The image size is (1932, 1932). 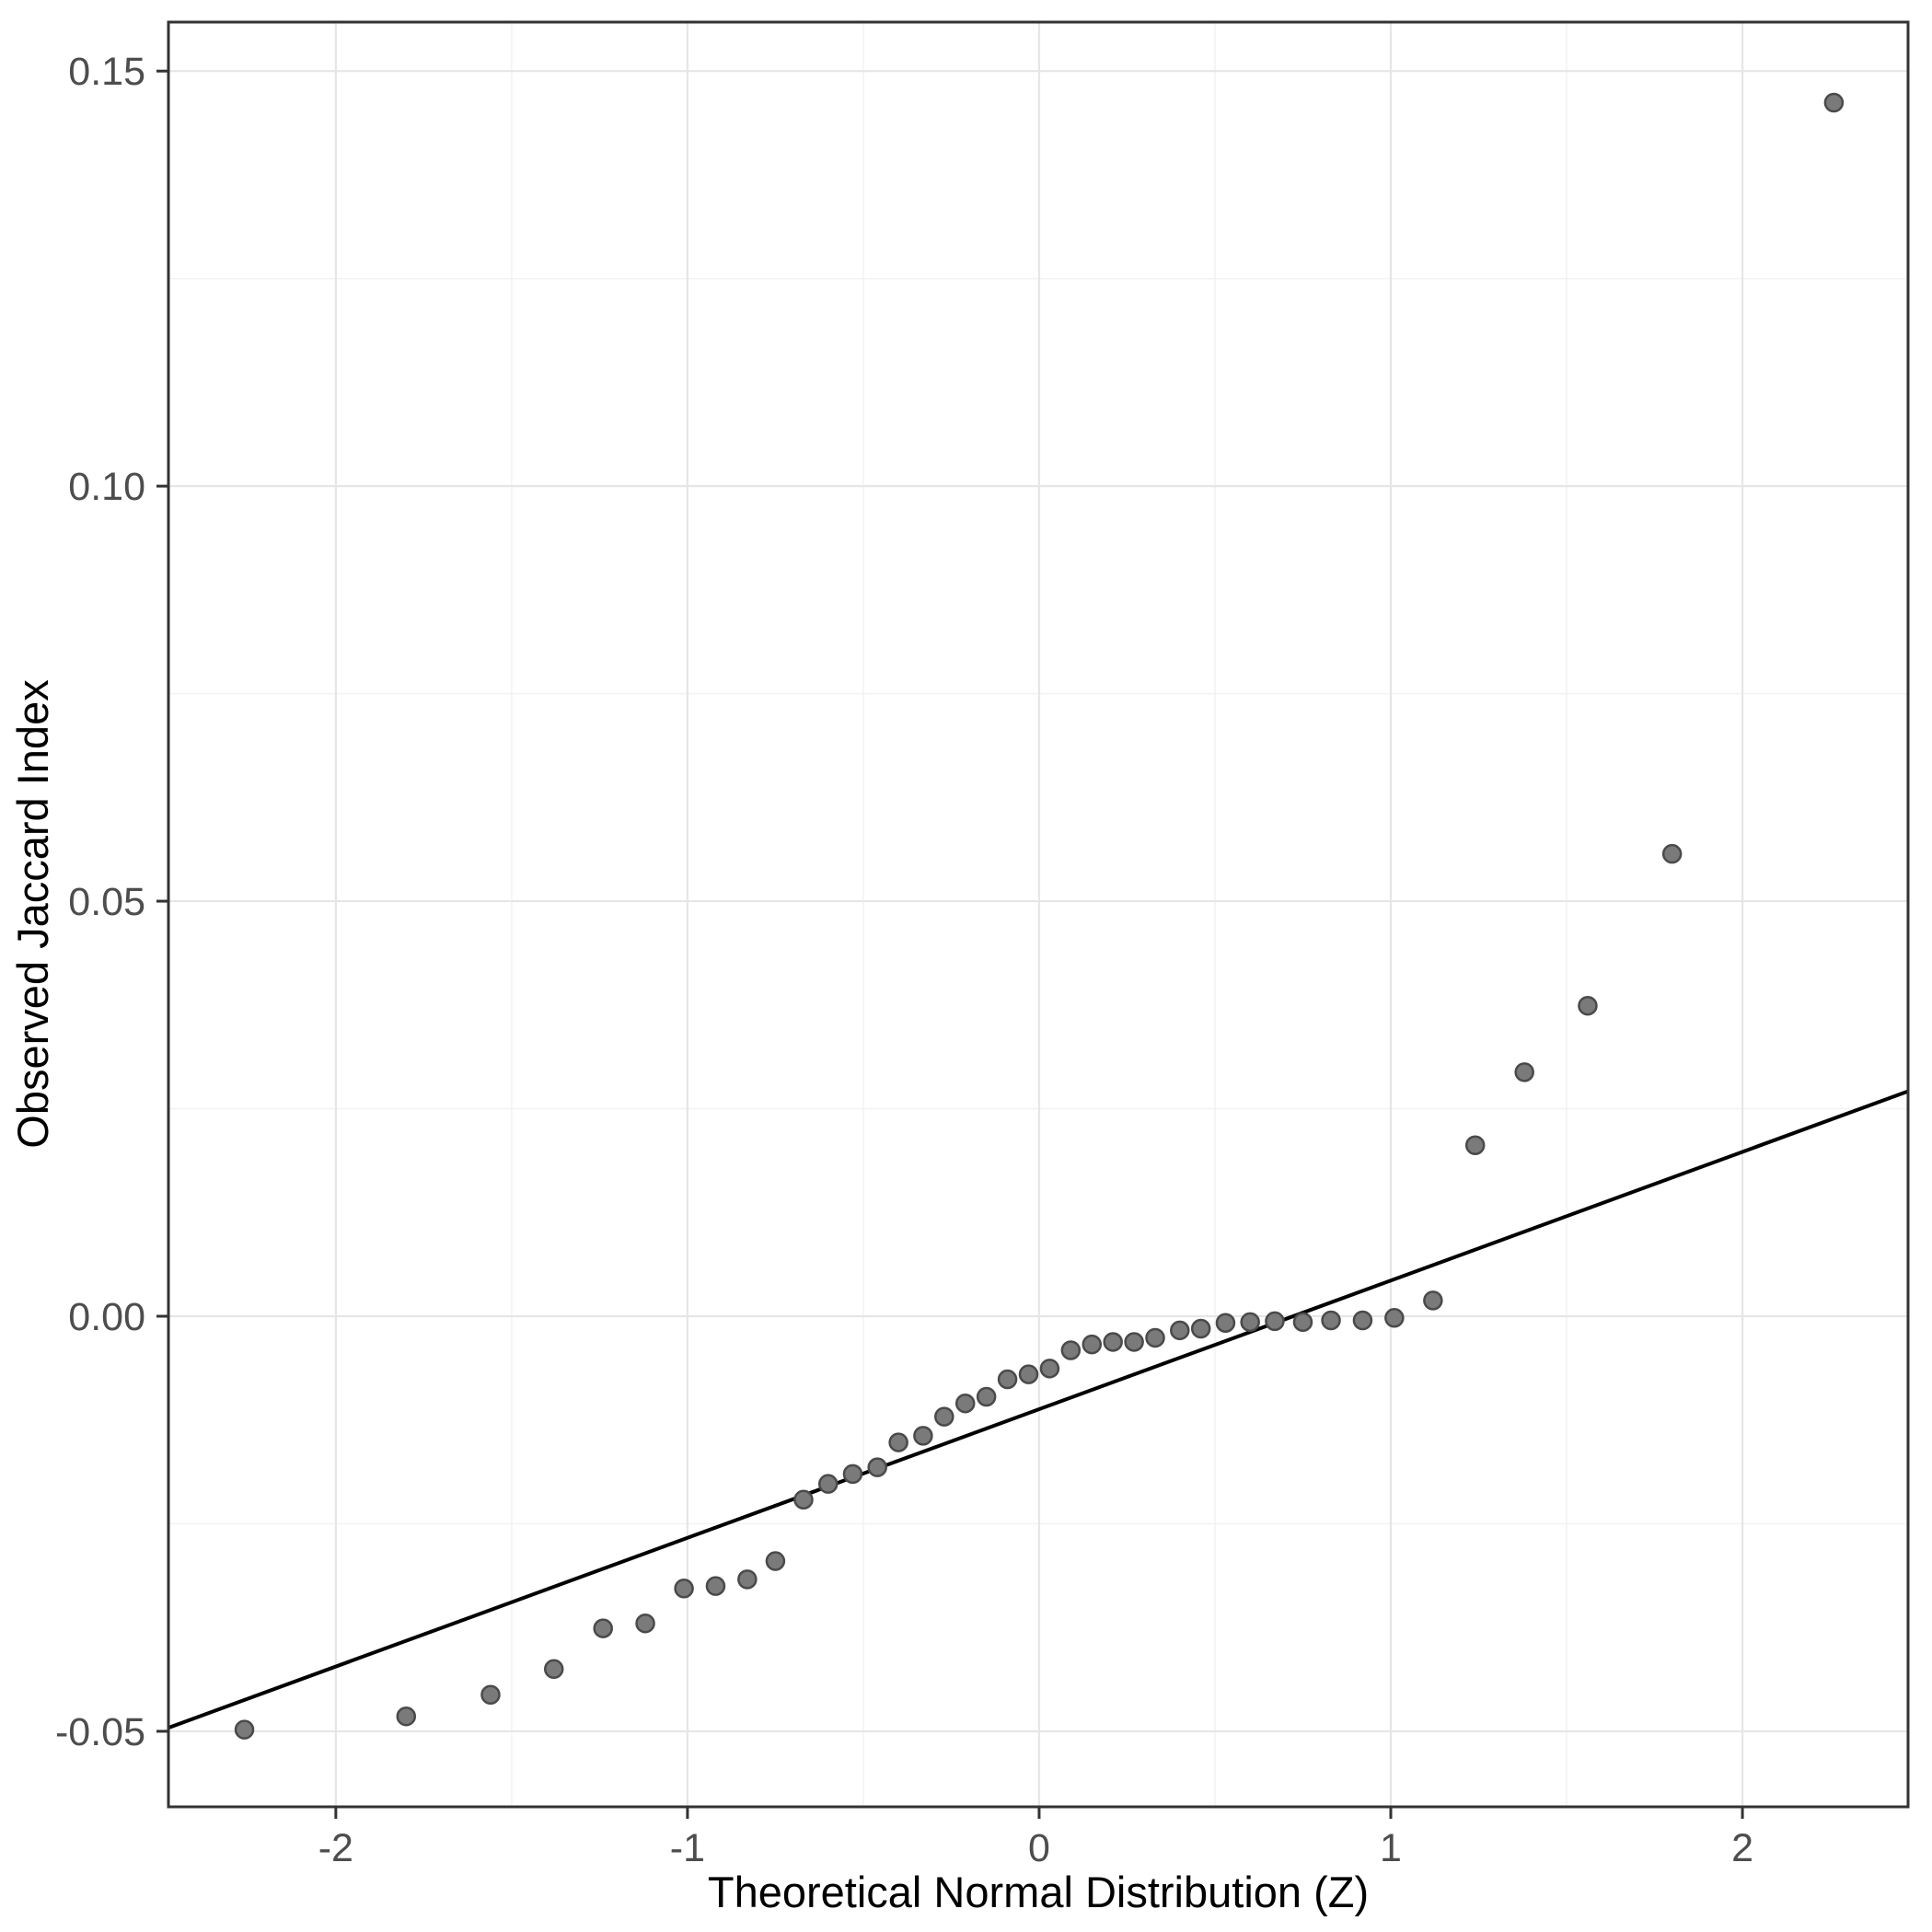 I want to click on x-axis-tick-label: -1, so click(x=687, y=1848).